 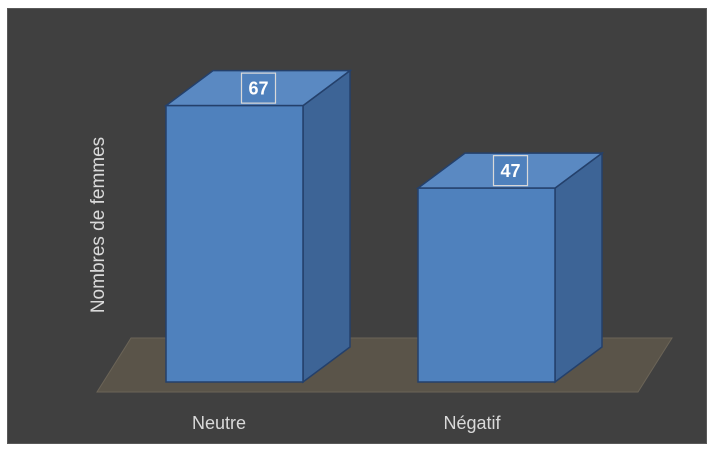 I want to click on bar-negatif, so click(x=510, y=267).